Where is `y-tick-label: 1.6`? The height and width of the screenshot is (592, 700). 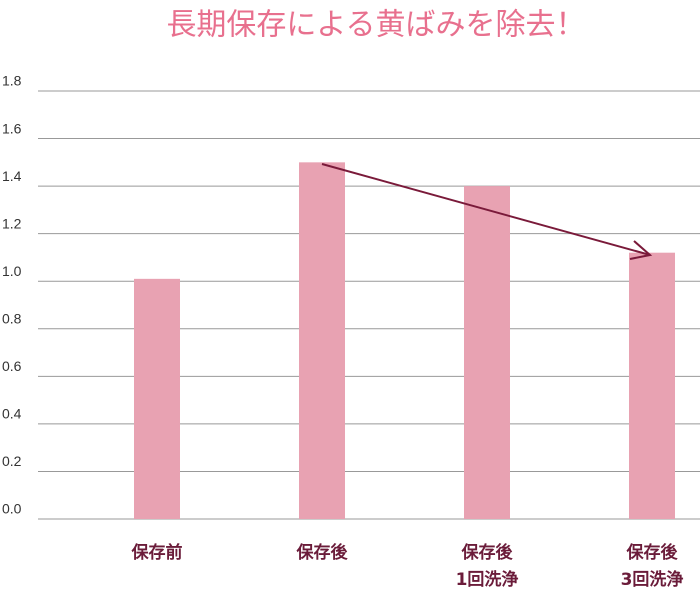
y-tick-label: 1.6 is located at coordinates (12, 128).